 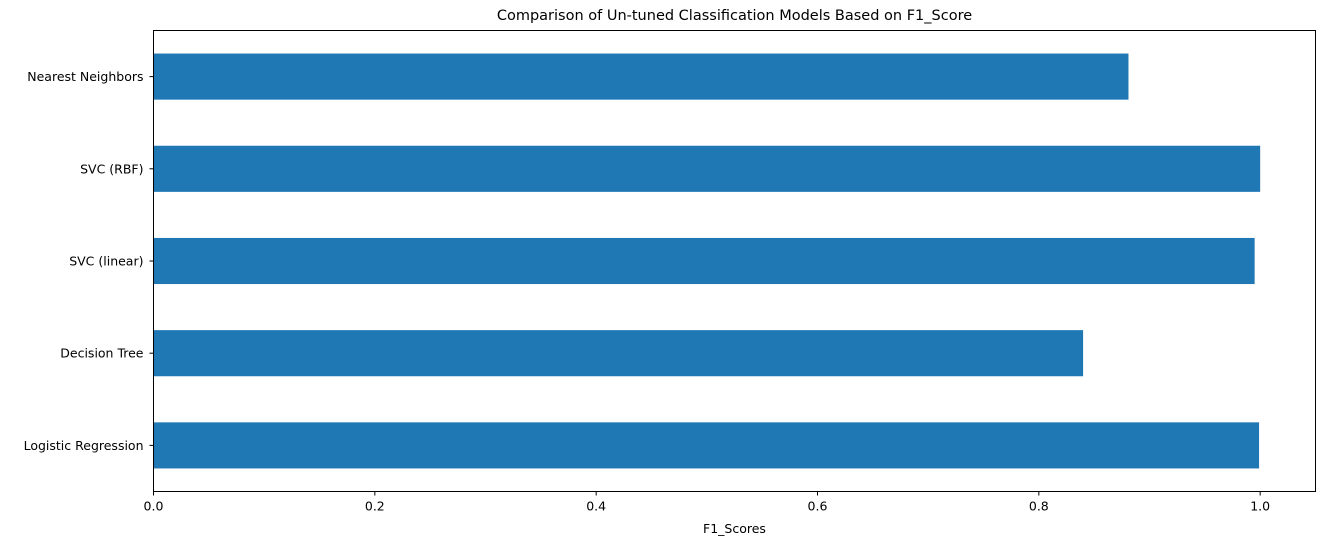 I want to click on bar-logistic-regression, so click(x=706, y=445).